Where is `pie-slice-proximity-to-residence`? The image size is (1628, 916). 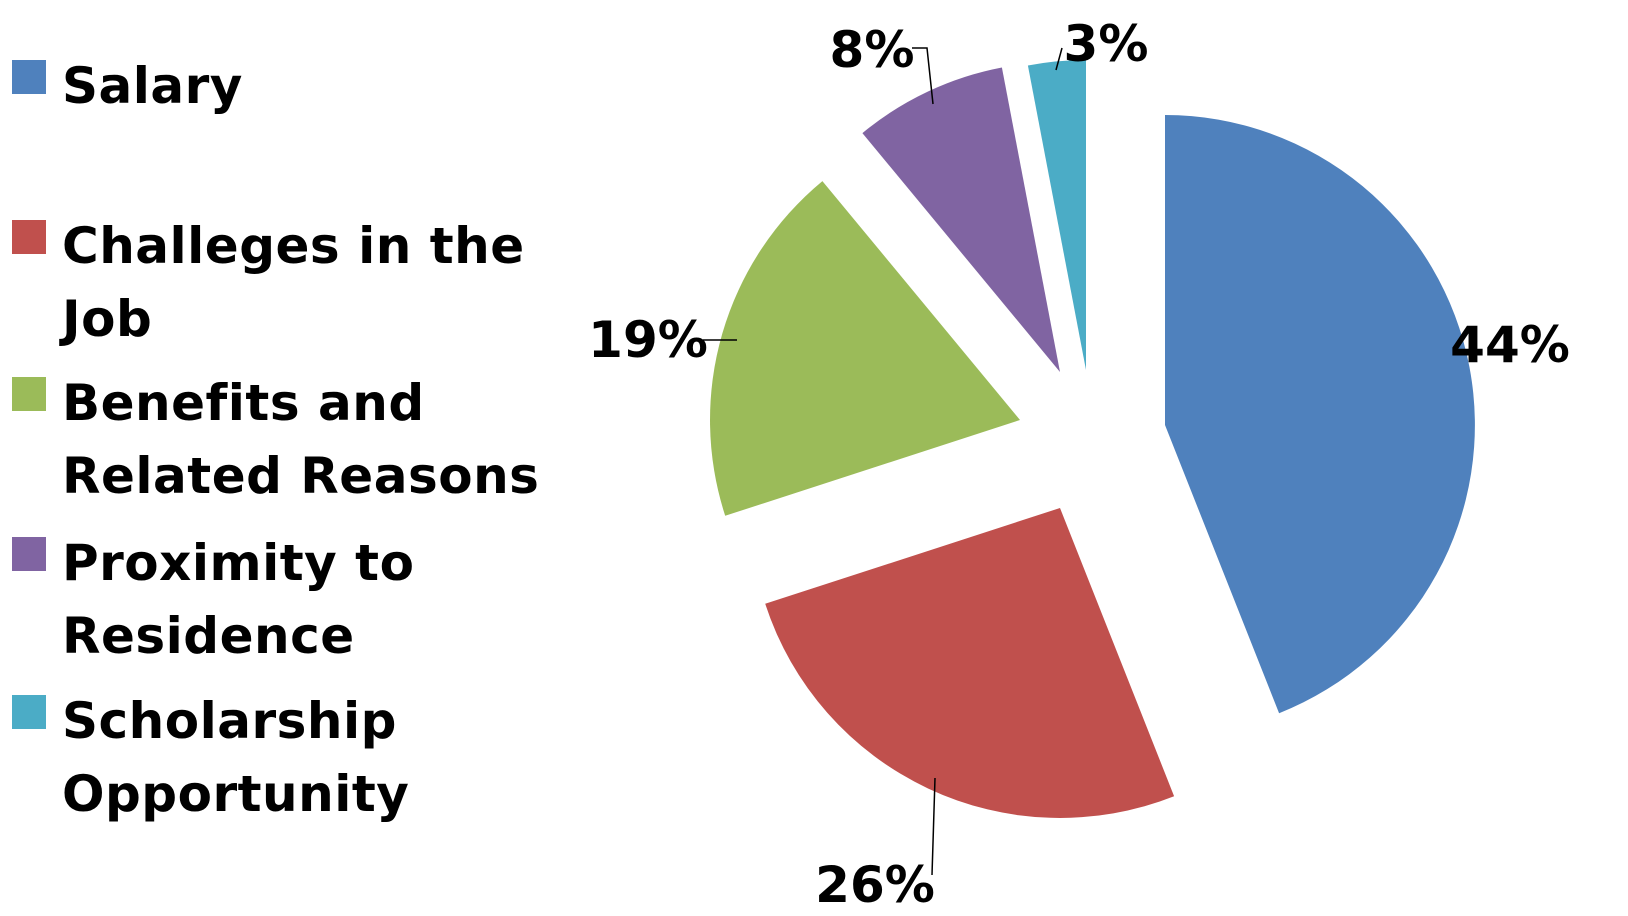 pie-slice-proximity-to-residence is located at coordinates (961, 219).